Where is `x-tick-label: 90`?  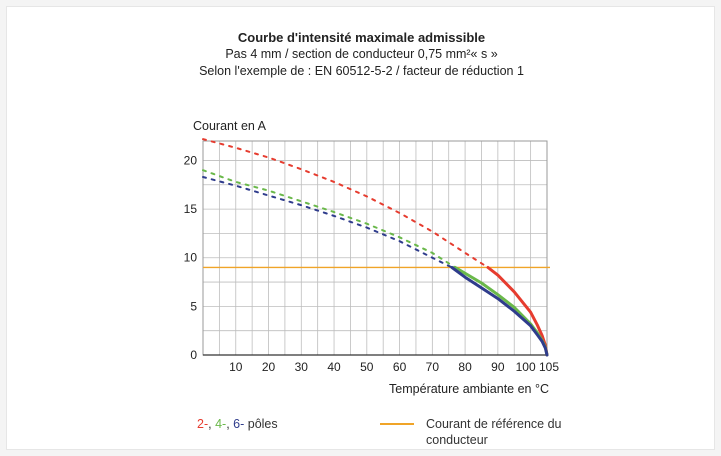 x-tick-label: 90 is located at coordinates (498, 367).